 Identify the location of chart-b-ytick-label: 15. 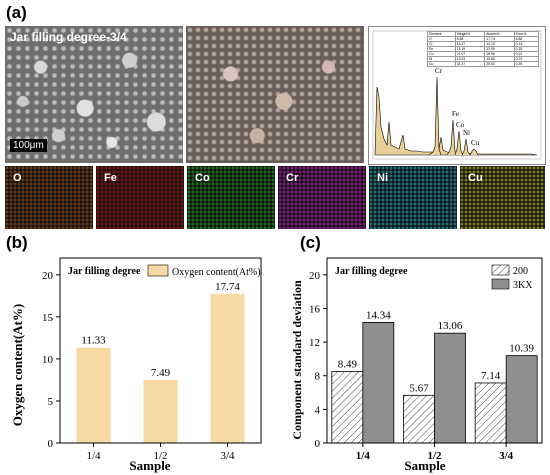
(48, 318).